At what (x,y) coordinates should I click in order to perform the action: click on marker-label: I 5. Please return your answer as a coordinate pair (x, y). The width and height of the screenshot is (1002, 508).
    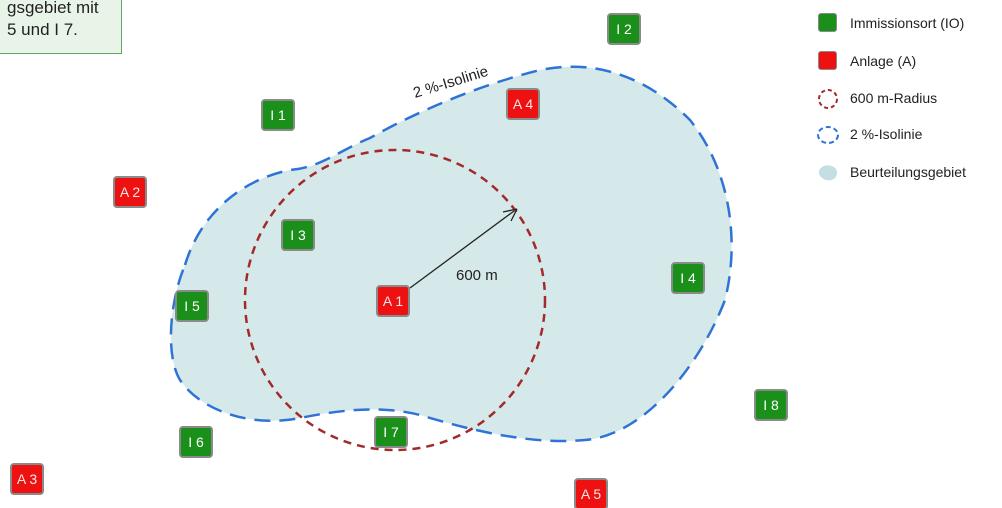
    Looking at the image, I should click on (192, 306).